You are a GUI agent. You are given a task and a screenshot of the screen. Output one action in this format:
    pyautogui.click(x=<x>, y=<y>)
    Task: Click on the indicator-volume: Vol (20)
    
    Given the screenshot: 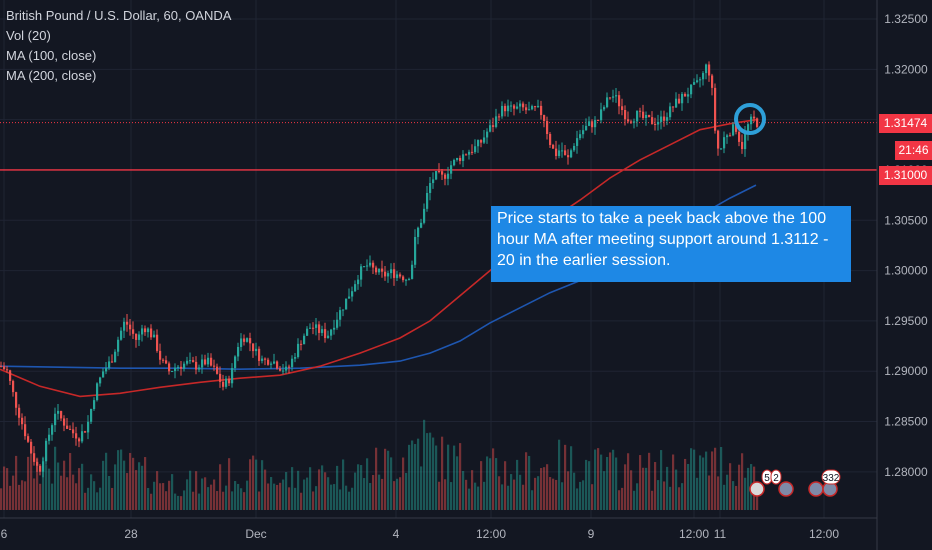 What is the action you would take?
    pyautogui.click(x=28, y=35)
    